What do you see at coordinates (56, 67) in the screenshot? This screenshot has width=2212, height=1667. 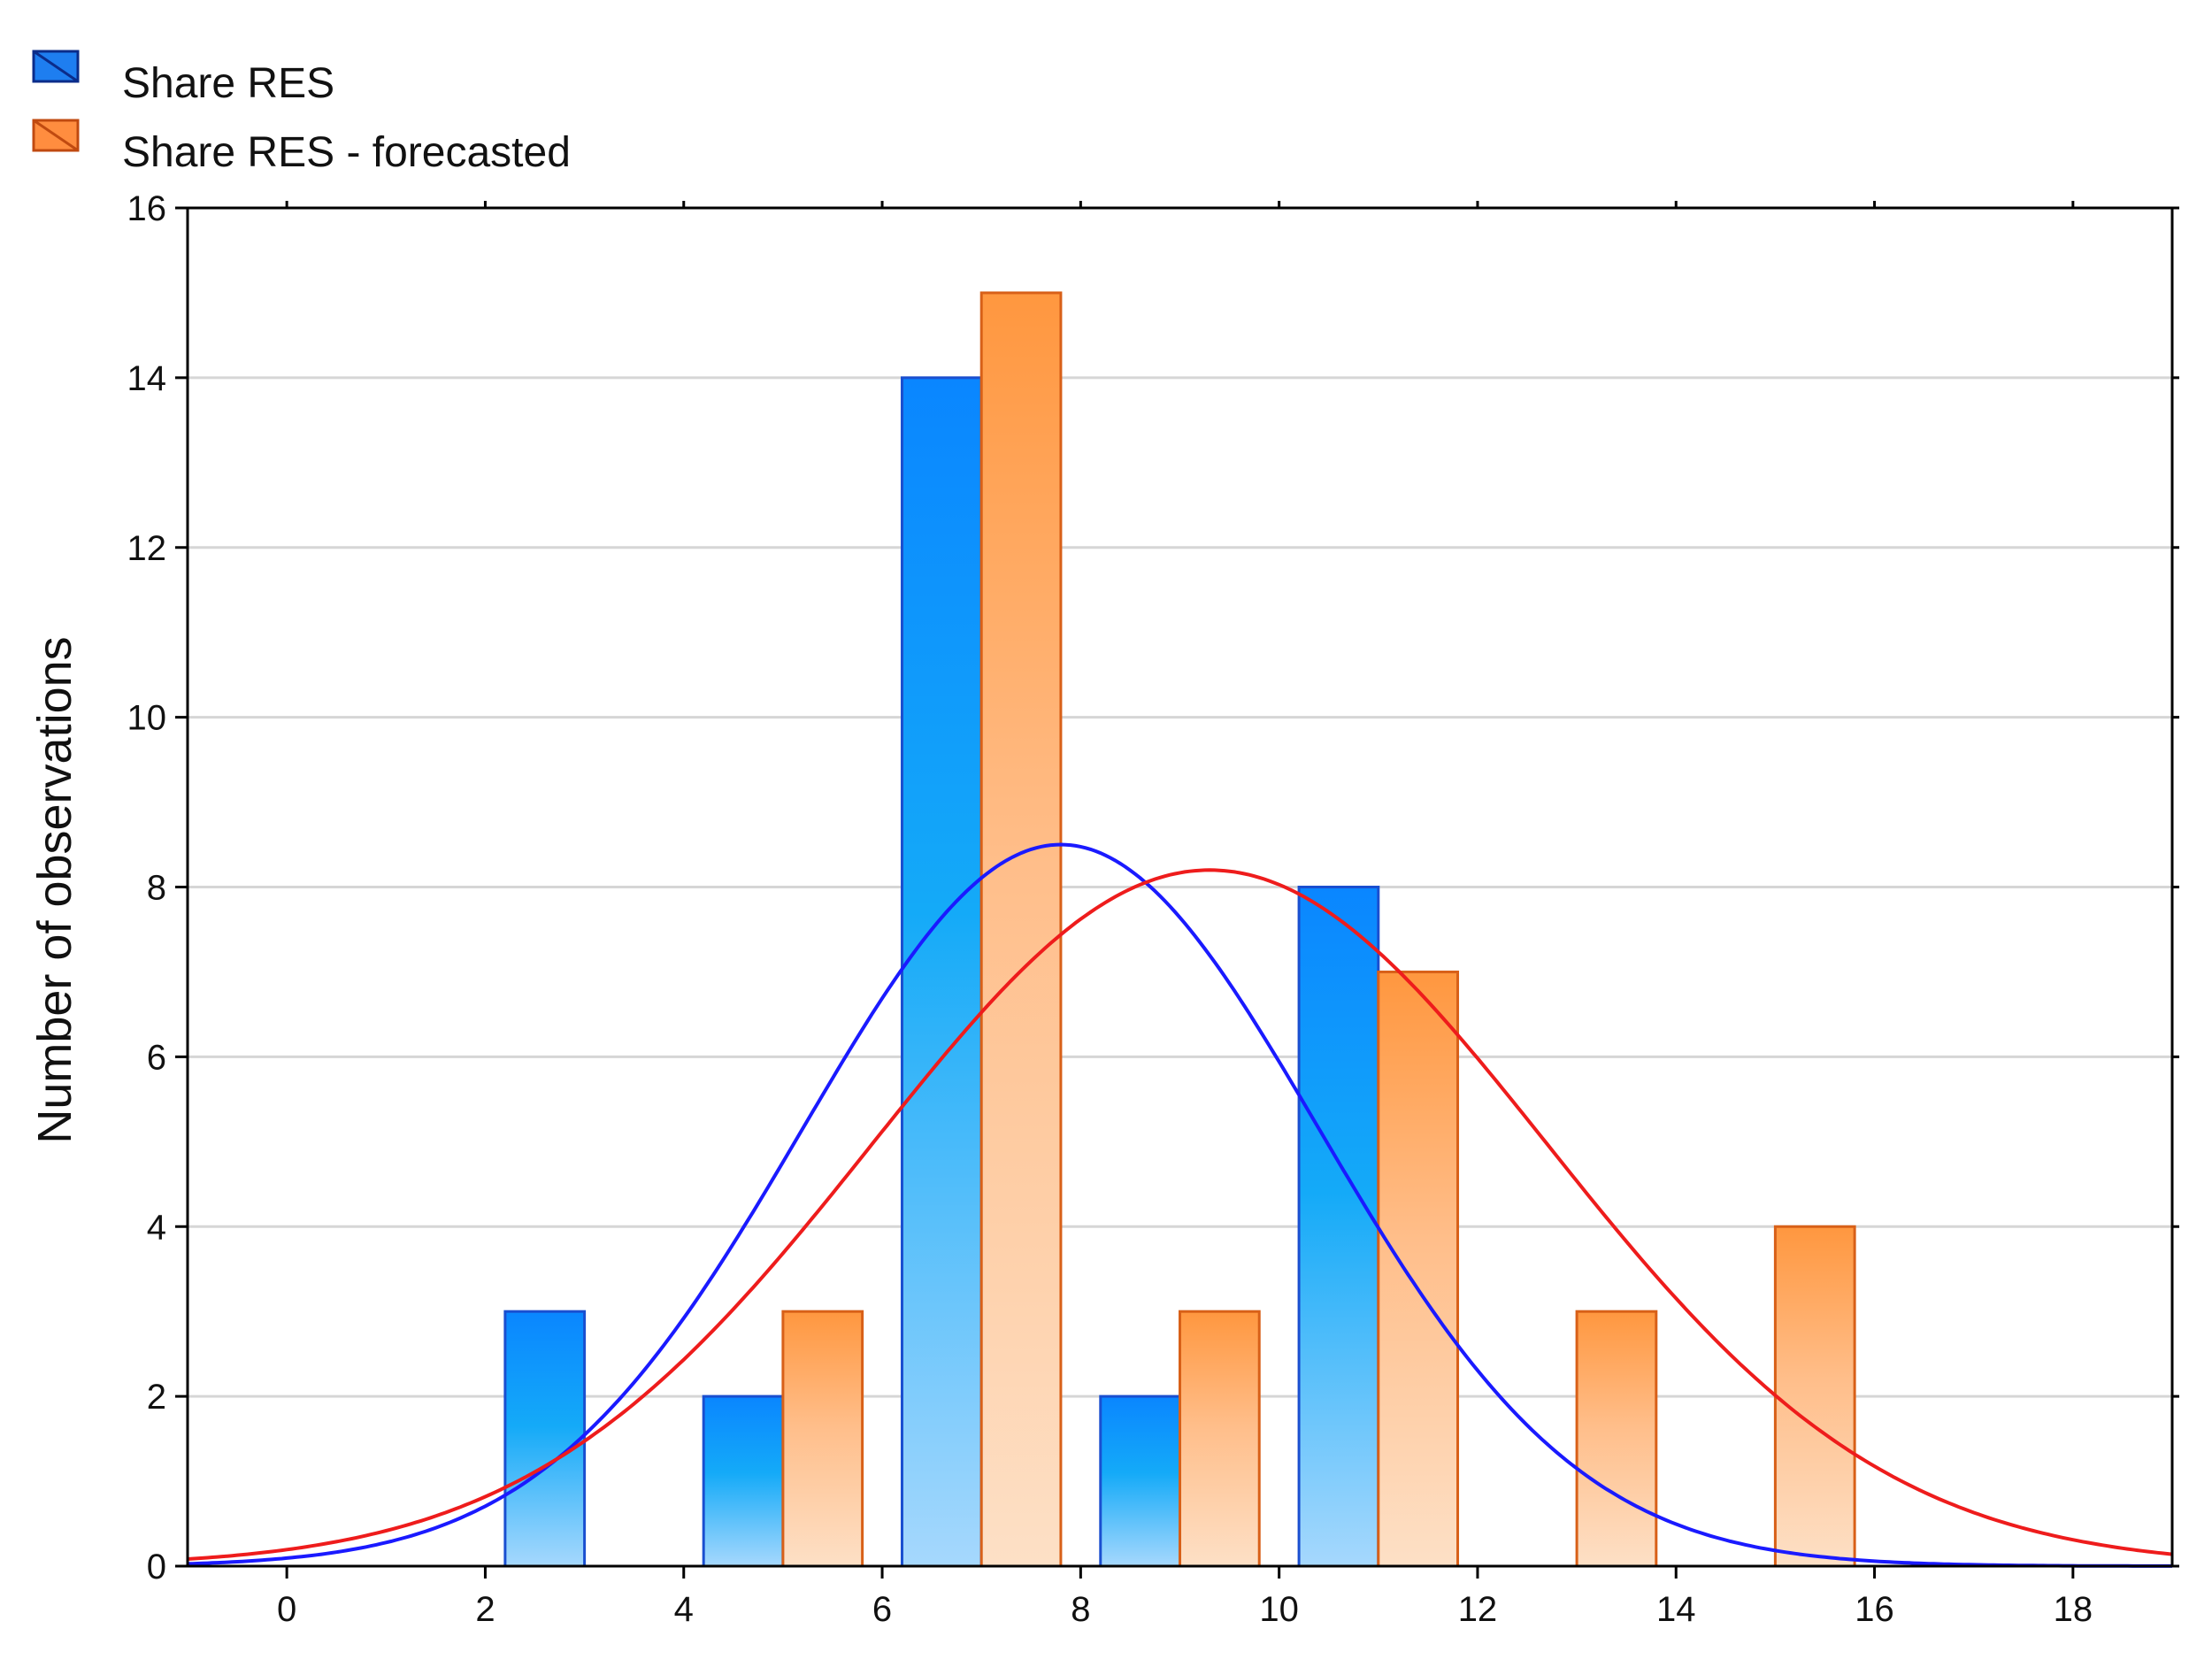 I see `legend-swatch-share-res-hatch` at bounding box center [56, 67].